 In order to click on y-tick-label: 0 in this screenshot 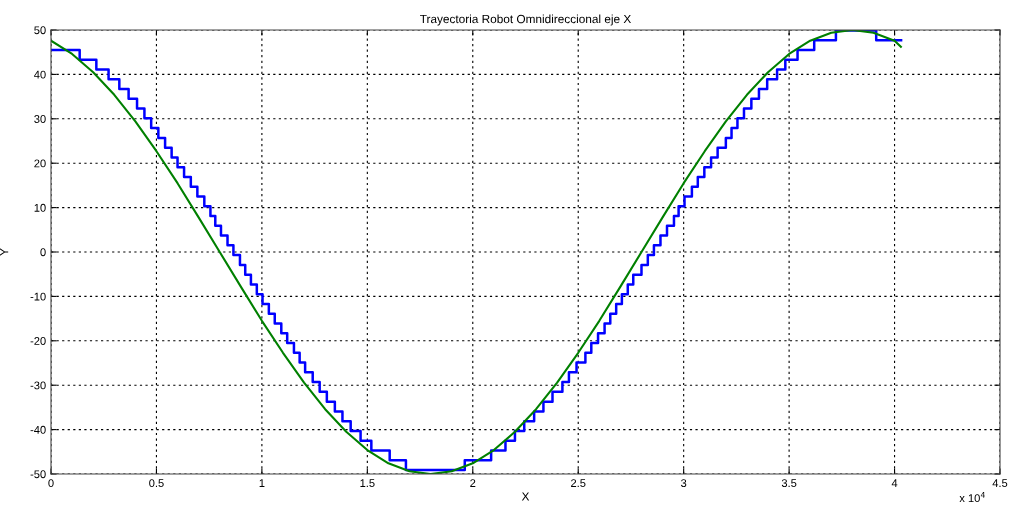, I will do `click(43, 252)`.